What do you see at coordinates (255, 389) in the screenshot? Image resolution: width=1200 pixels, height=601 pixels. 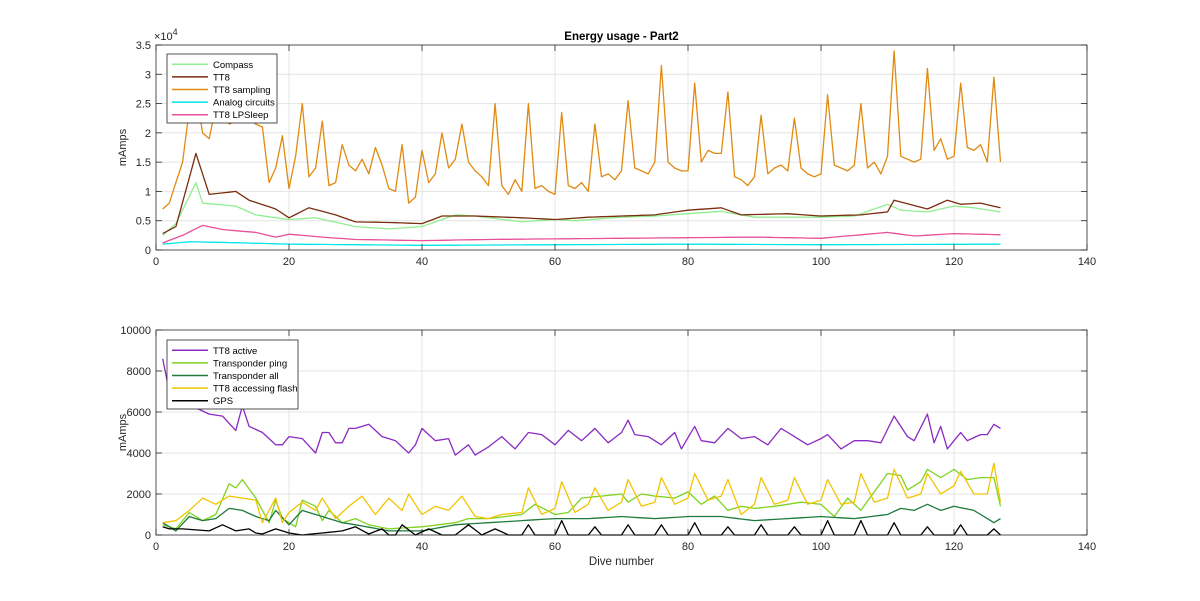 I see `legend-label: TT8 accessing flash` at bounding box center [255, 389].